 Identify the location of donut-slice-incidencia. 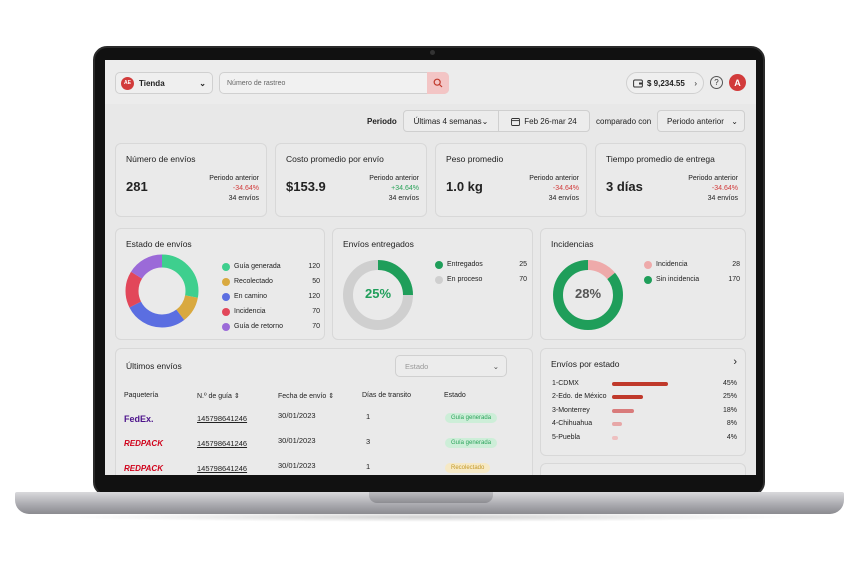
(162, 291).